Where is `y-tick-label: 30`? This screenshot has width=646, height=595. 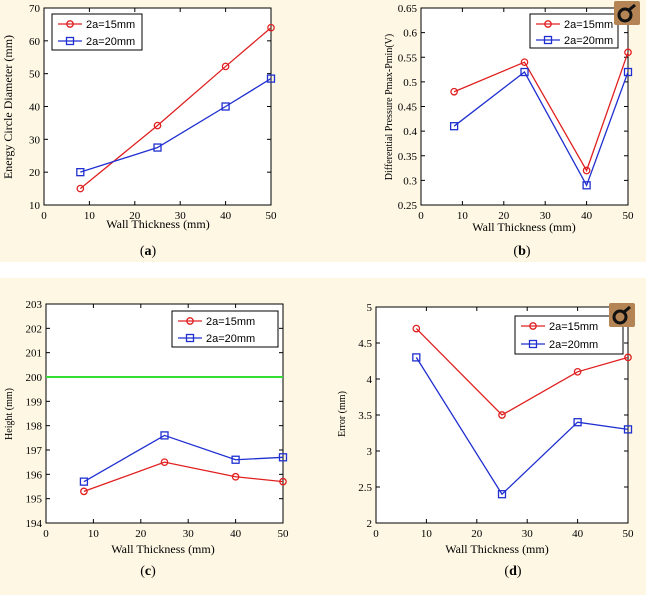 y-tick-label: 30 is located at coordinates (35, 140).